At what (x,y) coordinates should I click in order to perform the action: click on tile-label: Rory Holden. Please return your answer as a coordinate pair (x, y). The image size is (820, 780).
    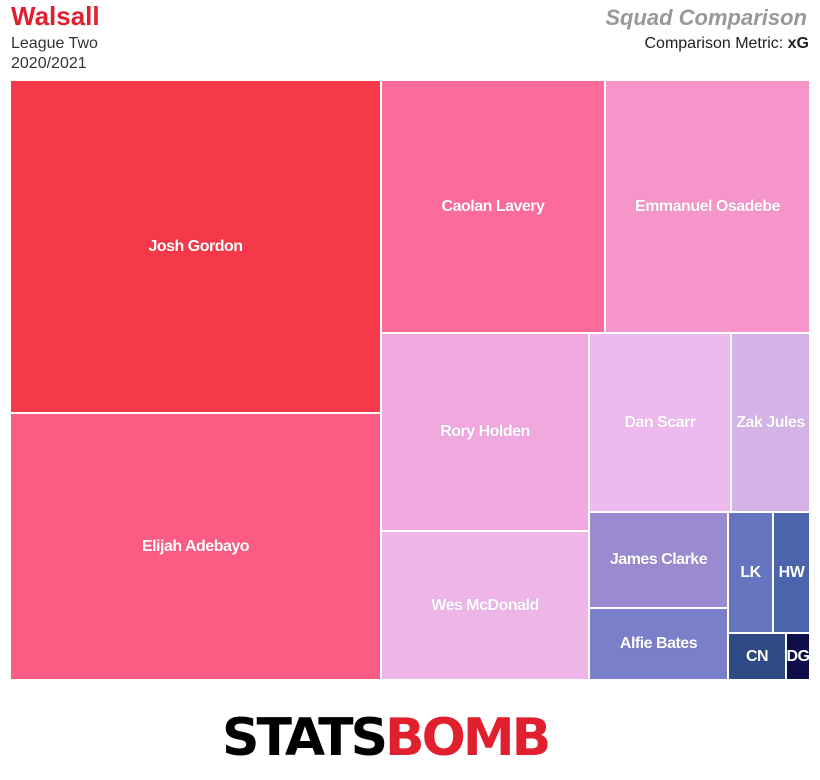
    Looking at the image, I should click on (485, 431).